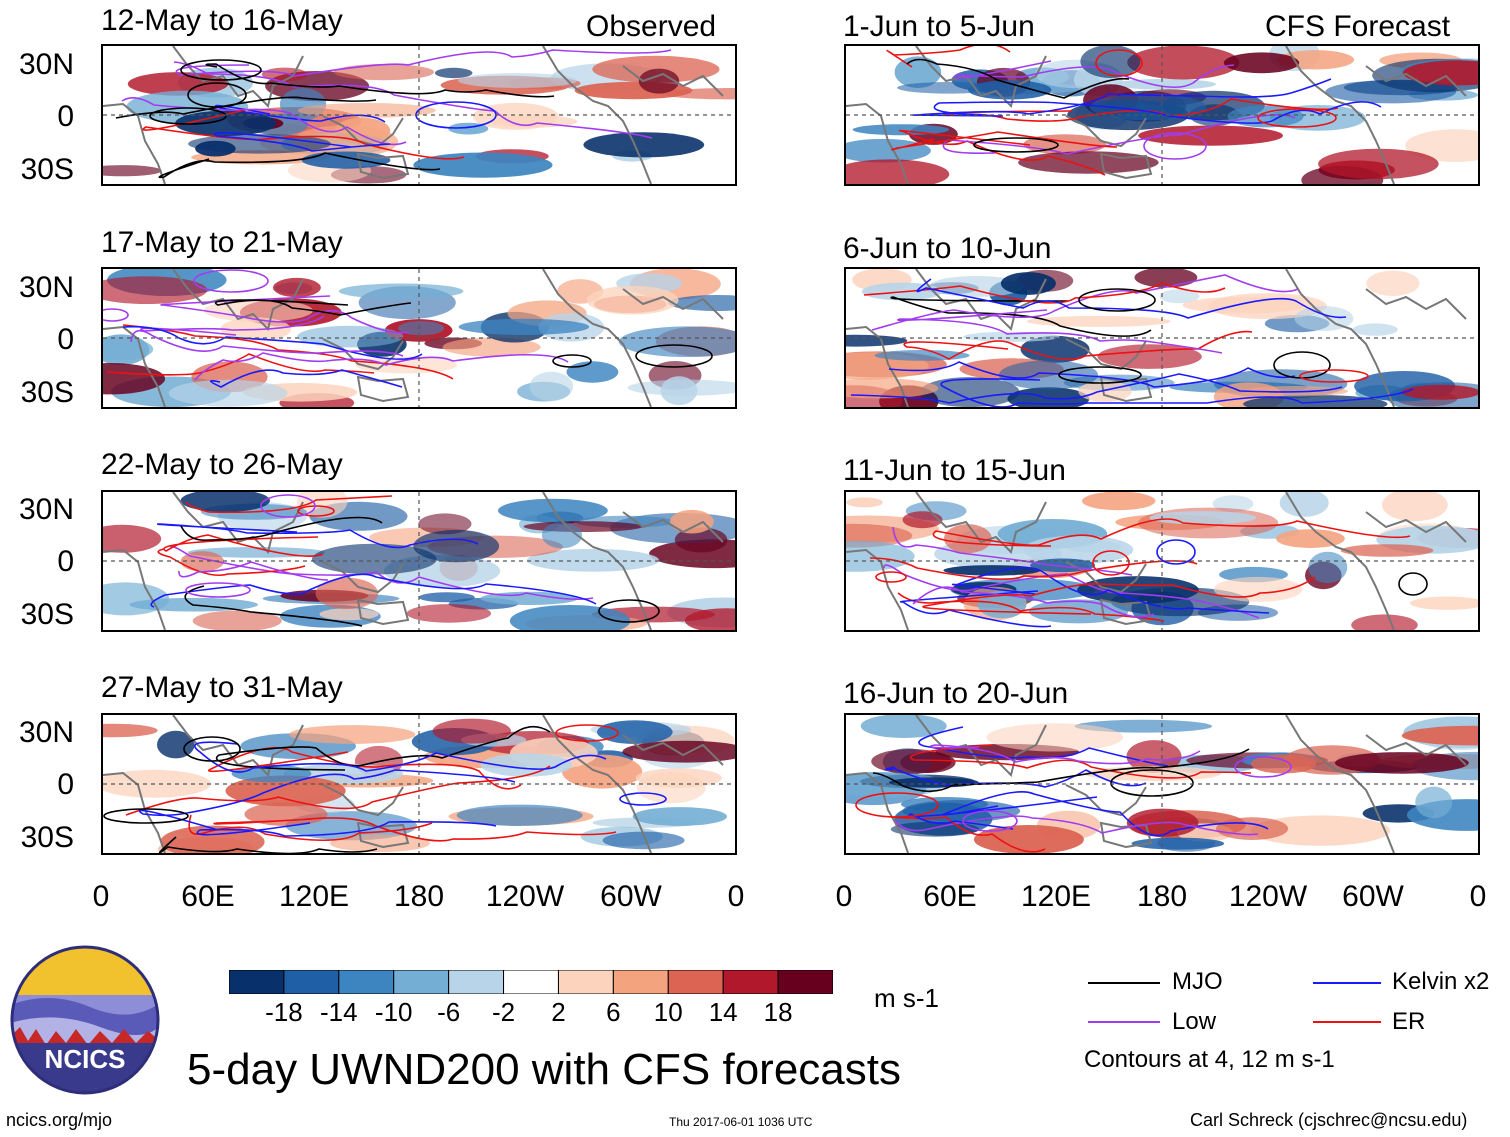 The height and width of the screenshot is (1137, 1510). Describe the element at coordinates (85, 1059) in the screenshot. I see `ncics-logo-text: NCICS` at that location.